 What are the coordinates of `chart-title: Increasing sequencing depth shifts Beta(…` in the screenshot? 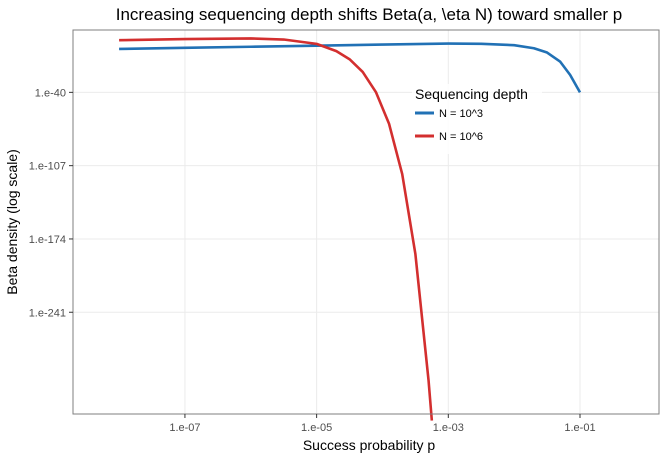 It's located at (369, 14).